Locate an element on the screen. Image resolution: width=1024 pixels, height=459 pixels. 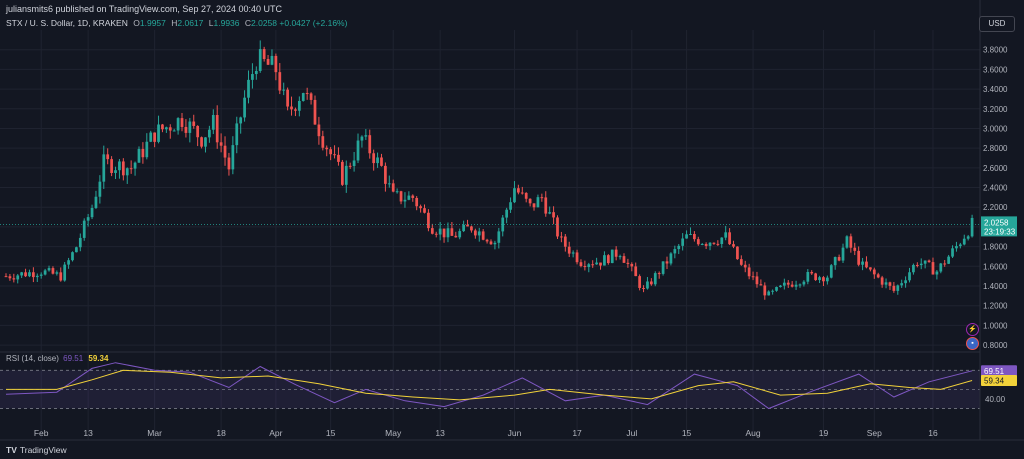
x-tick-label: 18 is located at coordinates (221, 433).